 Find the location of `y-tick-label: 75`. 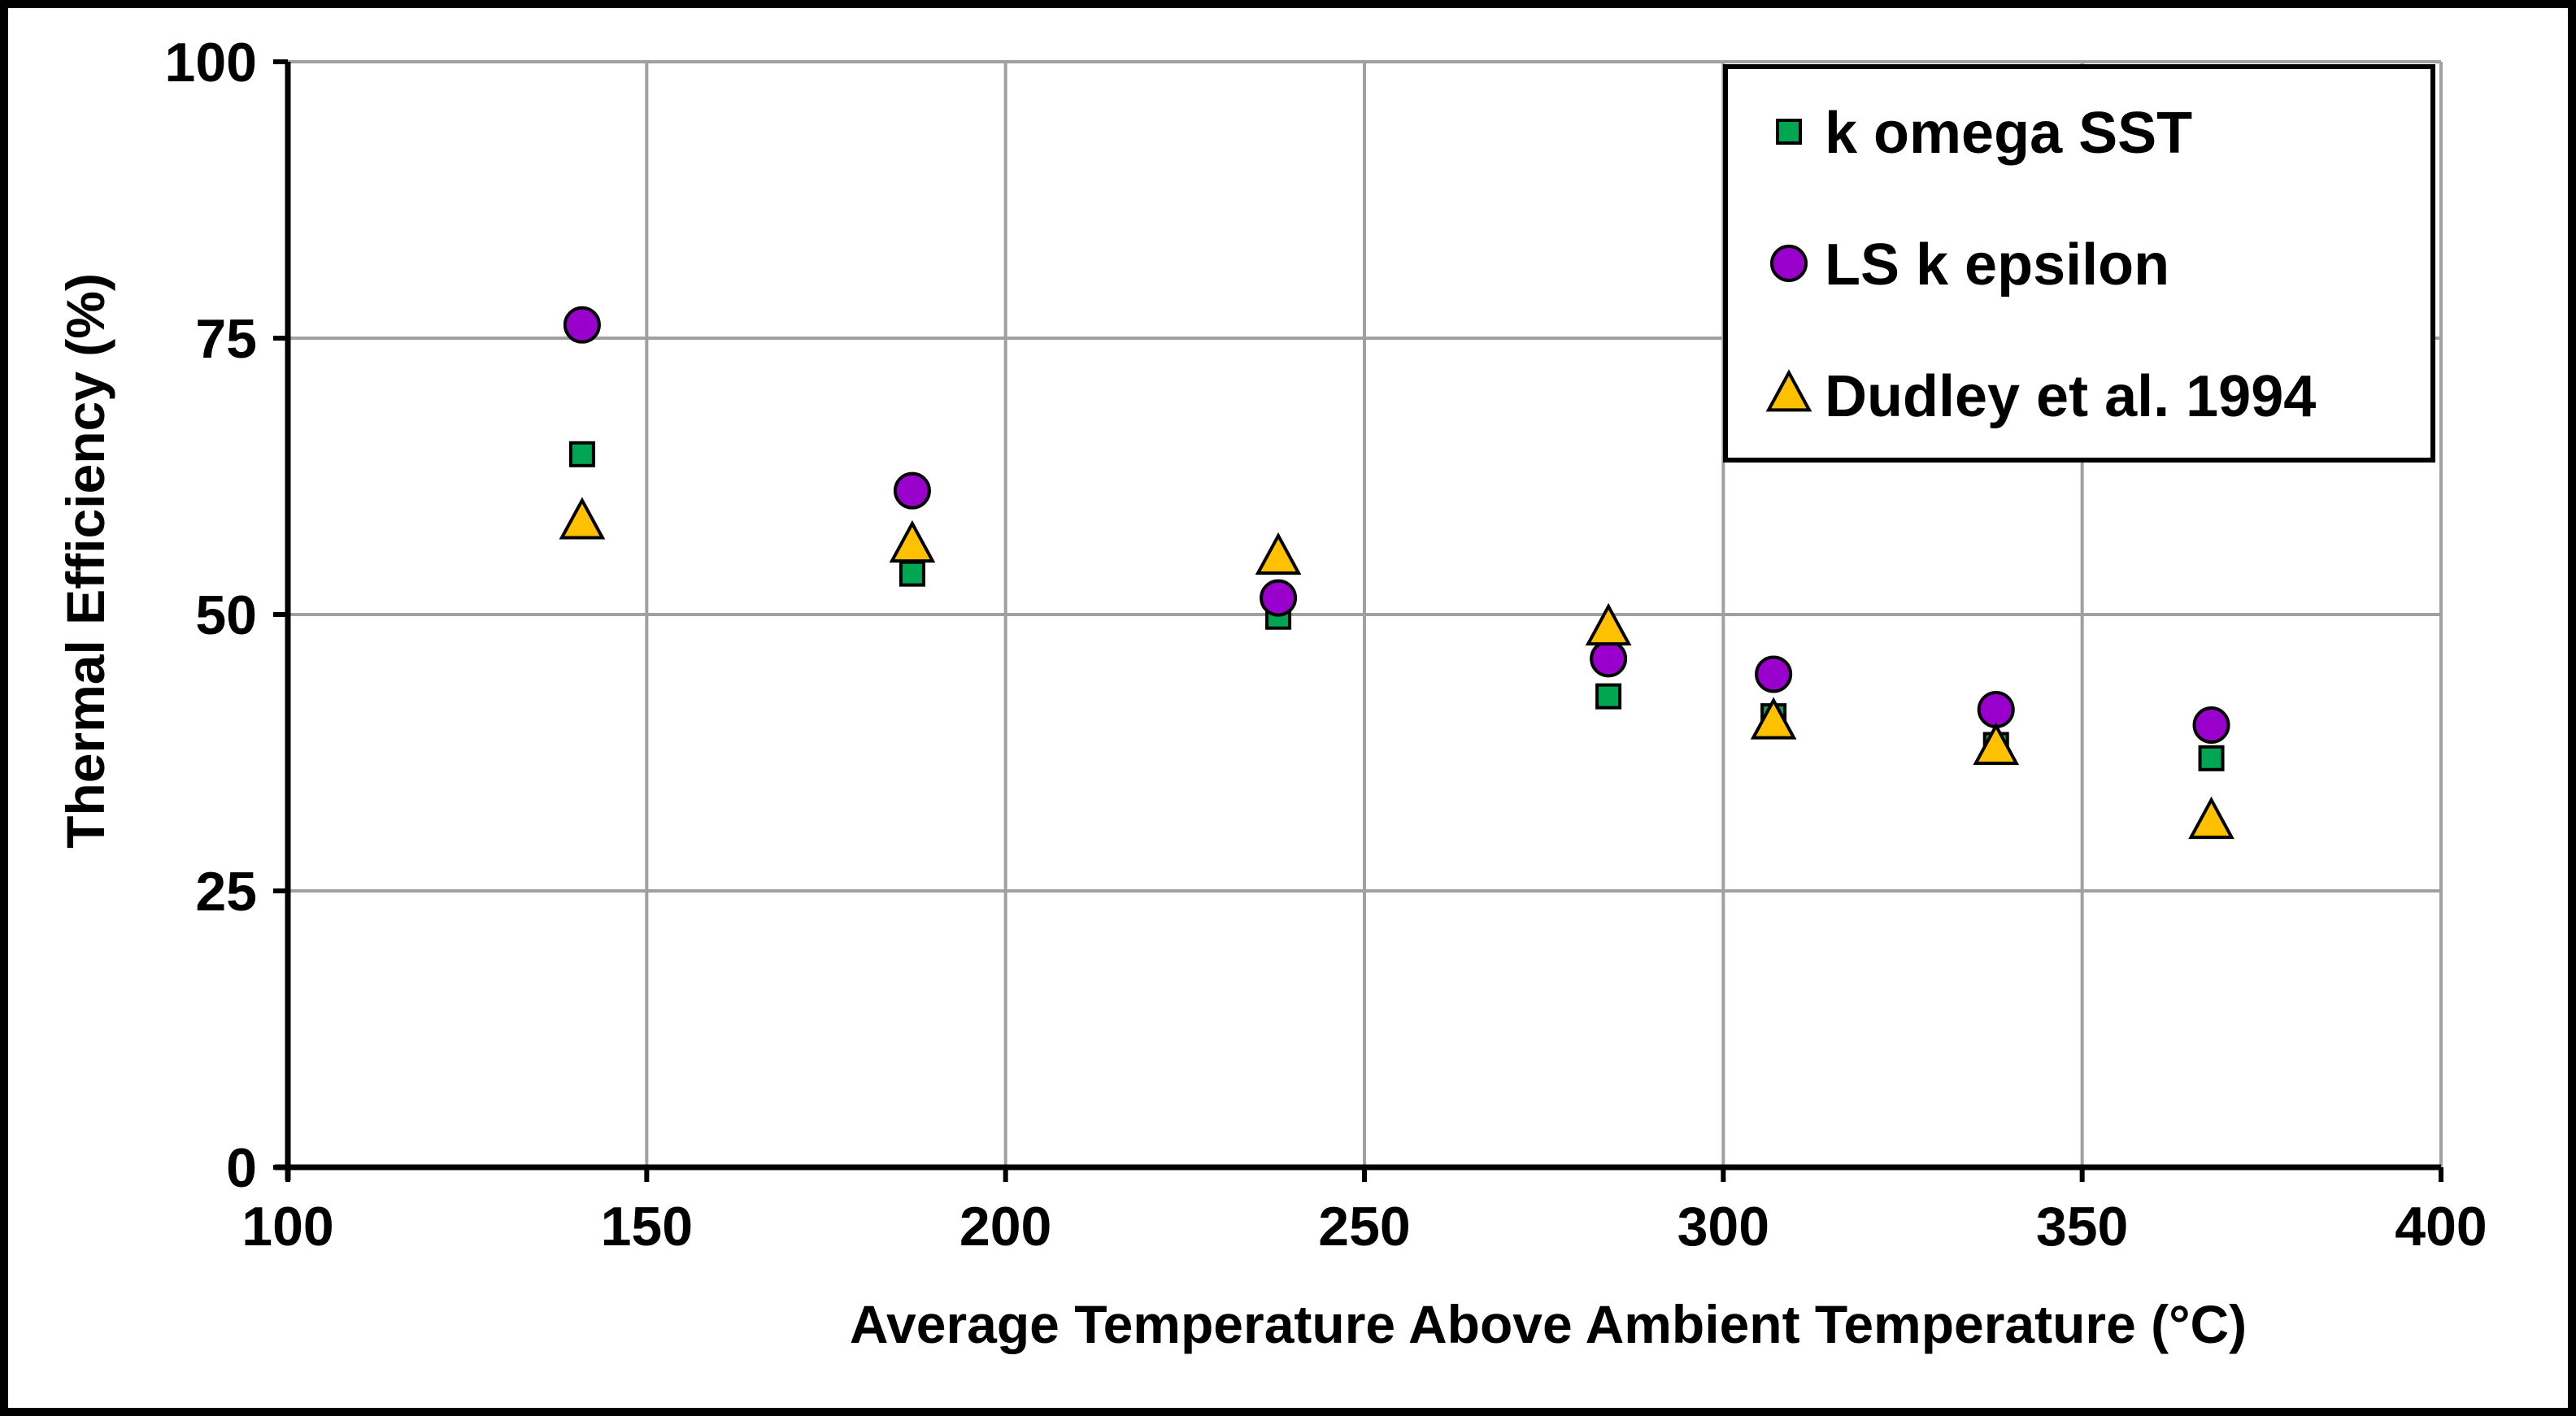

y-tick-label: 75 is located at coordinates (226, 339).